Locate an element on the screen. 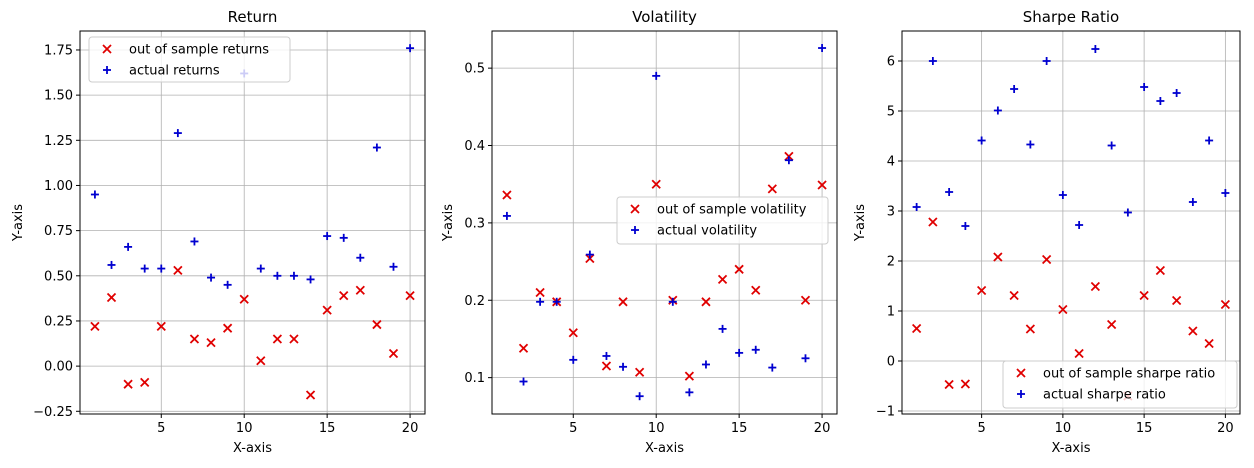 Image resolution: width=1254 pixels, height=468 pixels. y-tick-label: 0.5 is located at coordinates (474, 69).